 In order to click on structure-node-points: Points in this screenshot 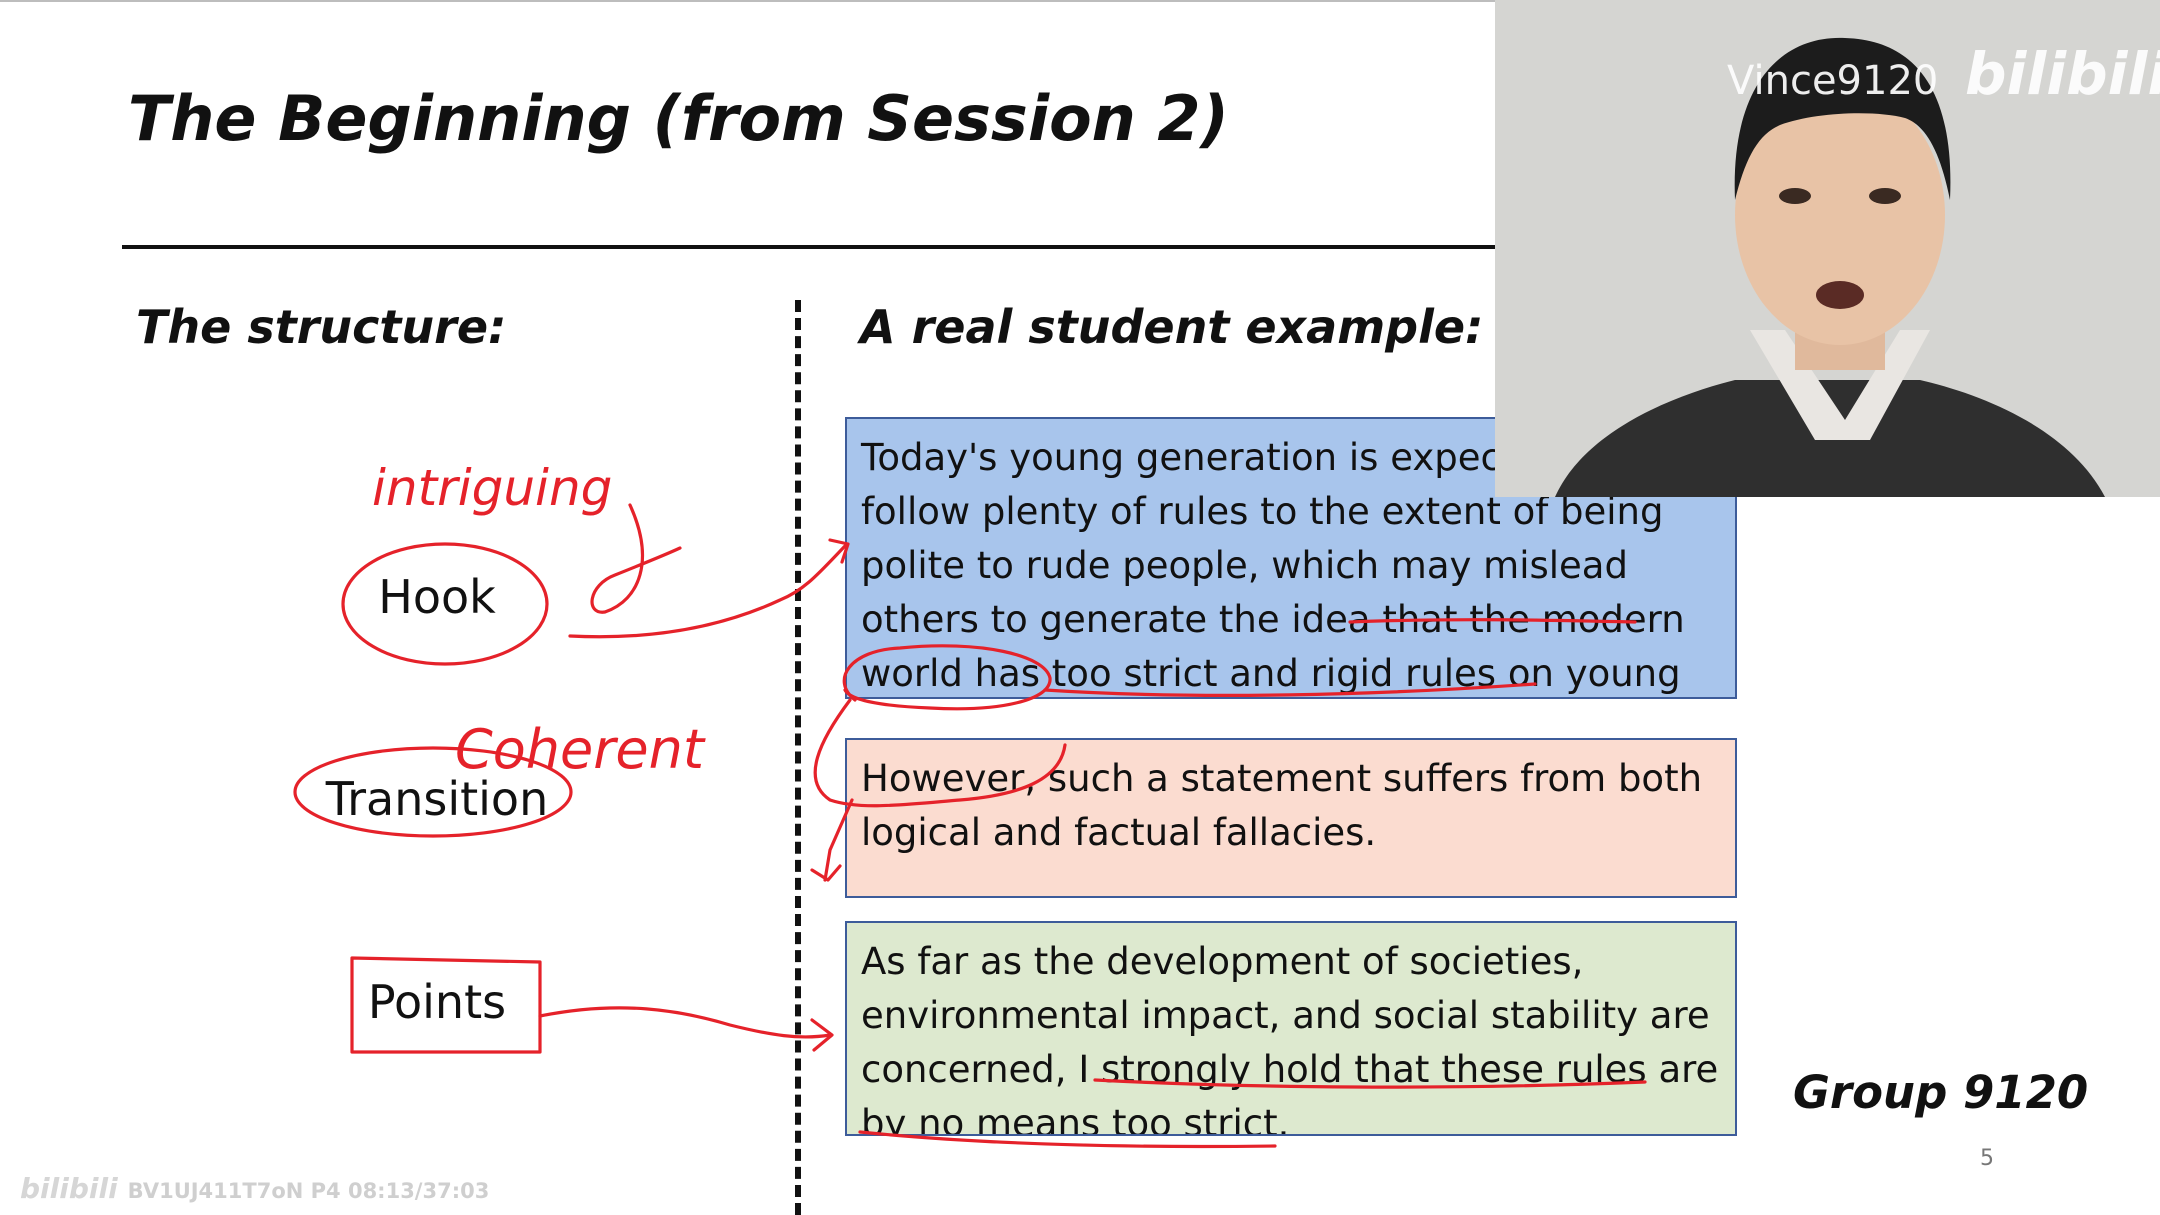, I will do `click(437, 1002)`.